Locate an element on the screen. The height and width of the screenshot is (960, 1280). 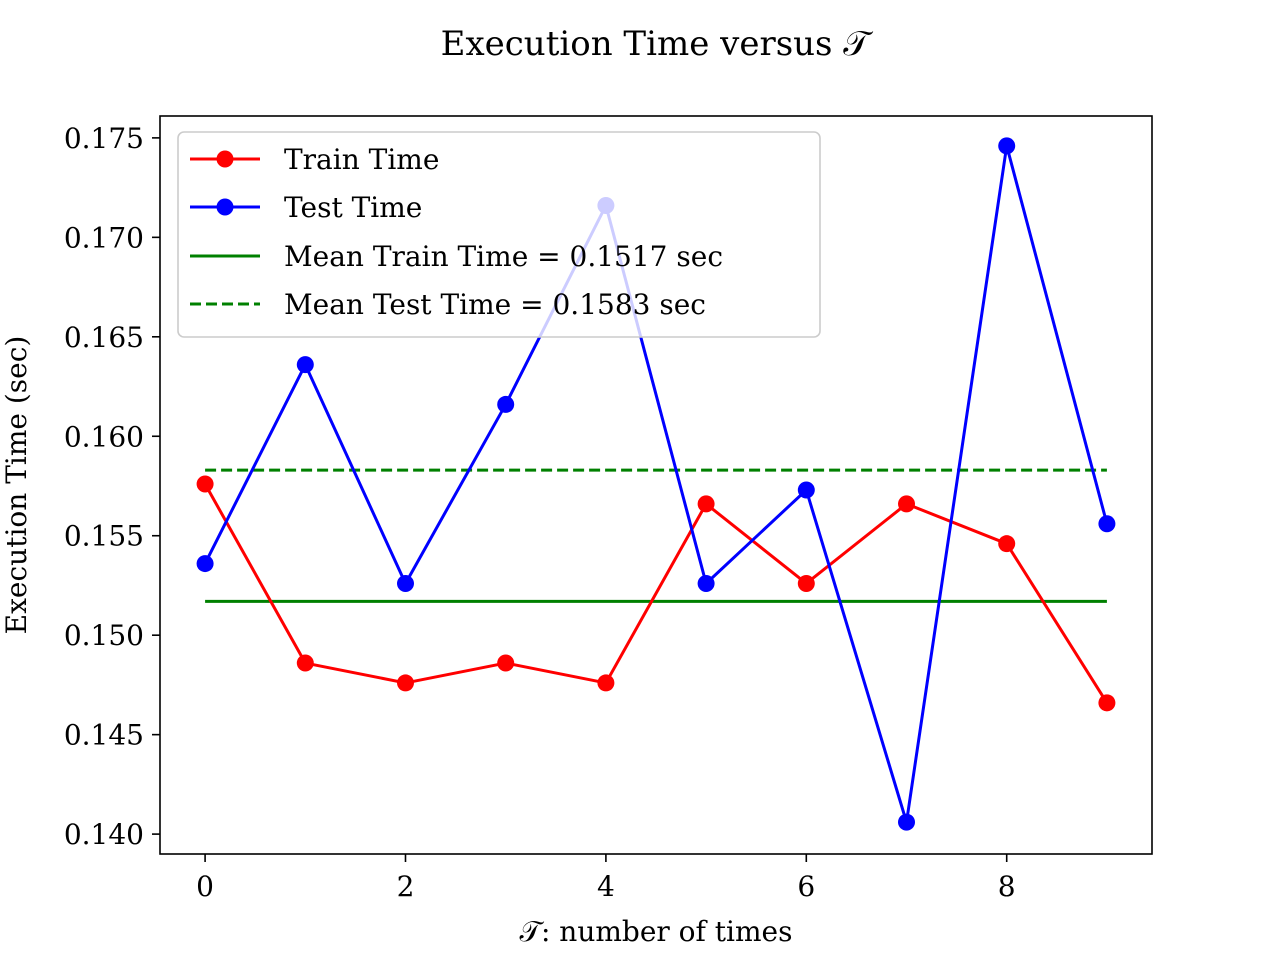
legend-label-mean-train-time: Mean Train Time = 0.1517 sec is located at coordinates (503, 256).